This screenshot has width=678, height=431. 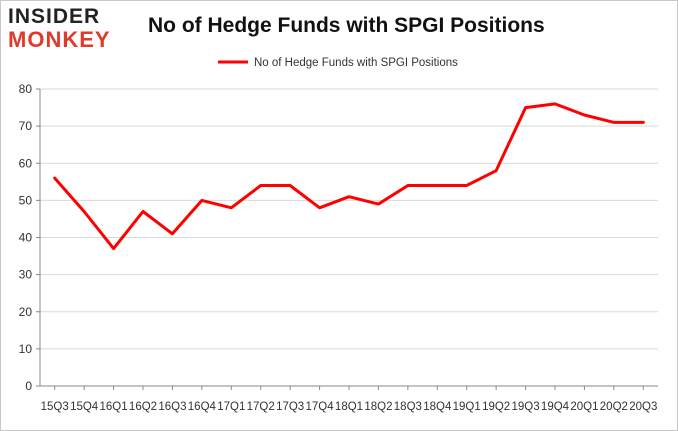 I want to click on y-tick-label-30: 30, so click(x=26, y=275).